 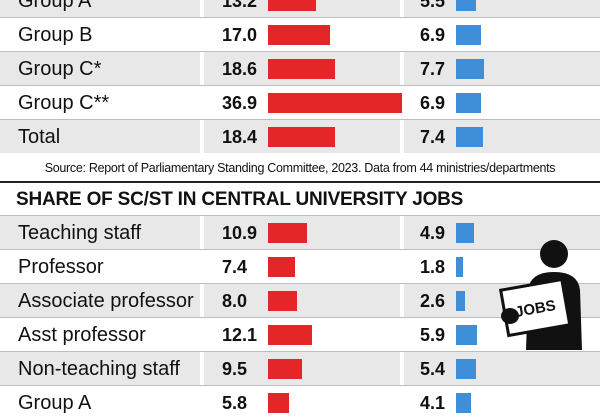 I want to click on table-row: Teaching staff 10.9 4.9, so click(x=300, y=232).